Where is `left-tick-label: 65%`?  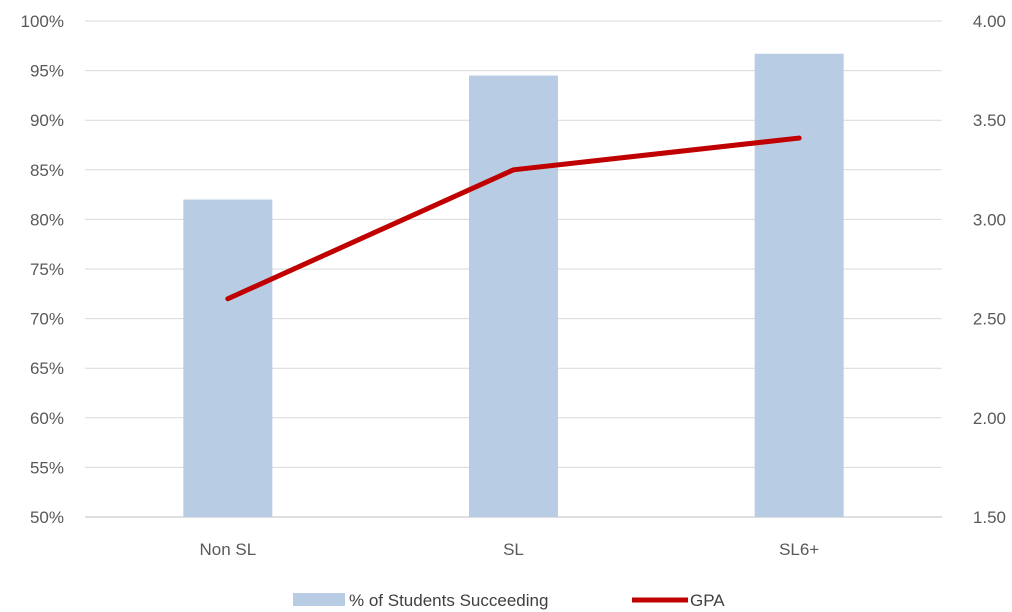
left-tick-label: 65% is located at coordinates (47, 368).